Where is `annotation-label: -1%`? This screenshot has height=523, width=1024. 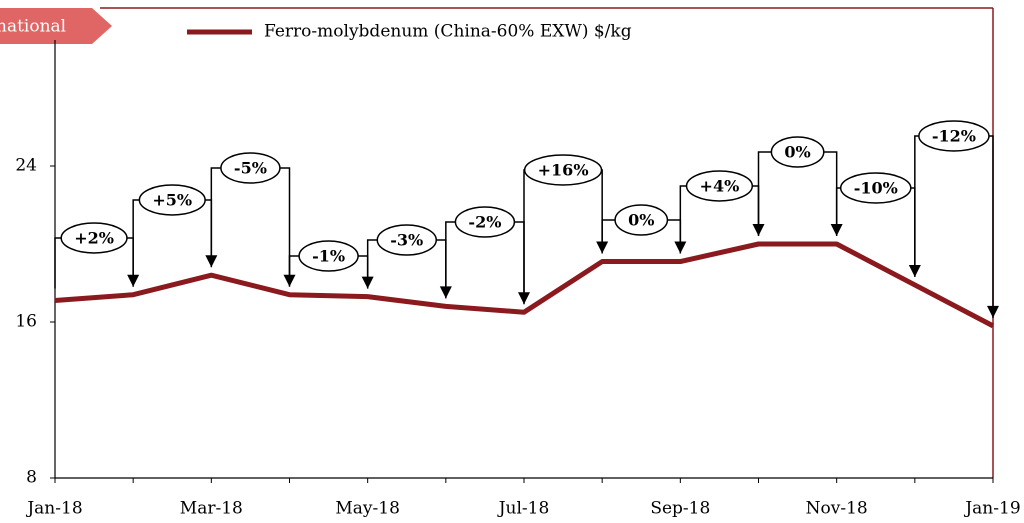
annotation-label: -1% is located at coordinates (328, 256).